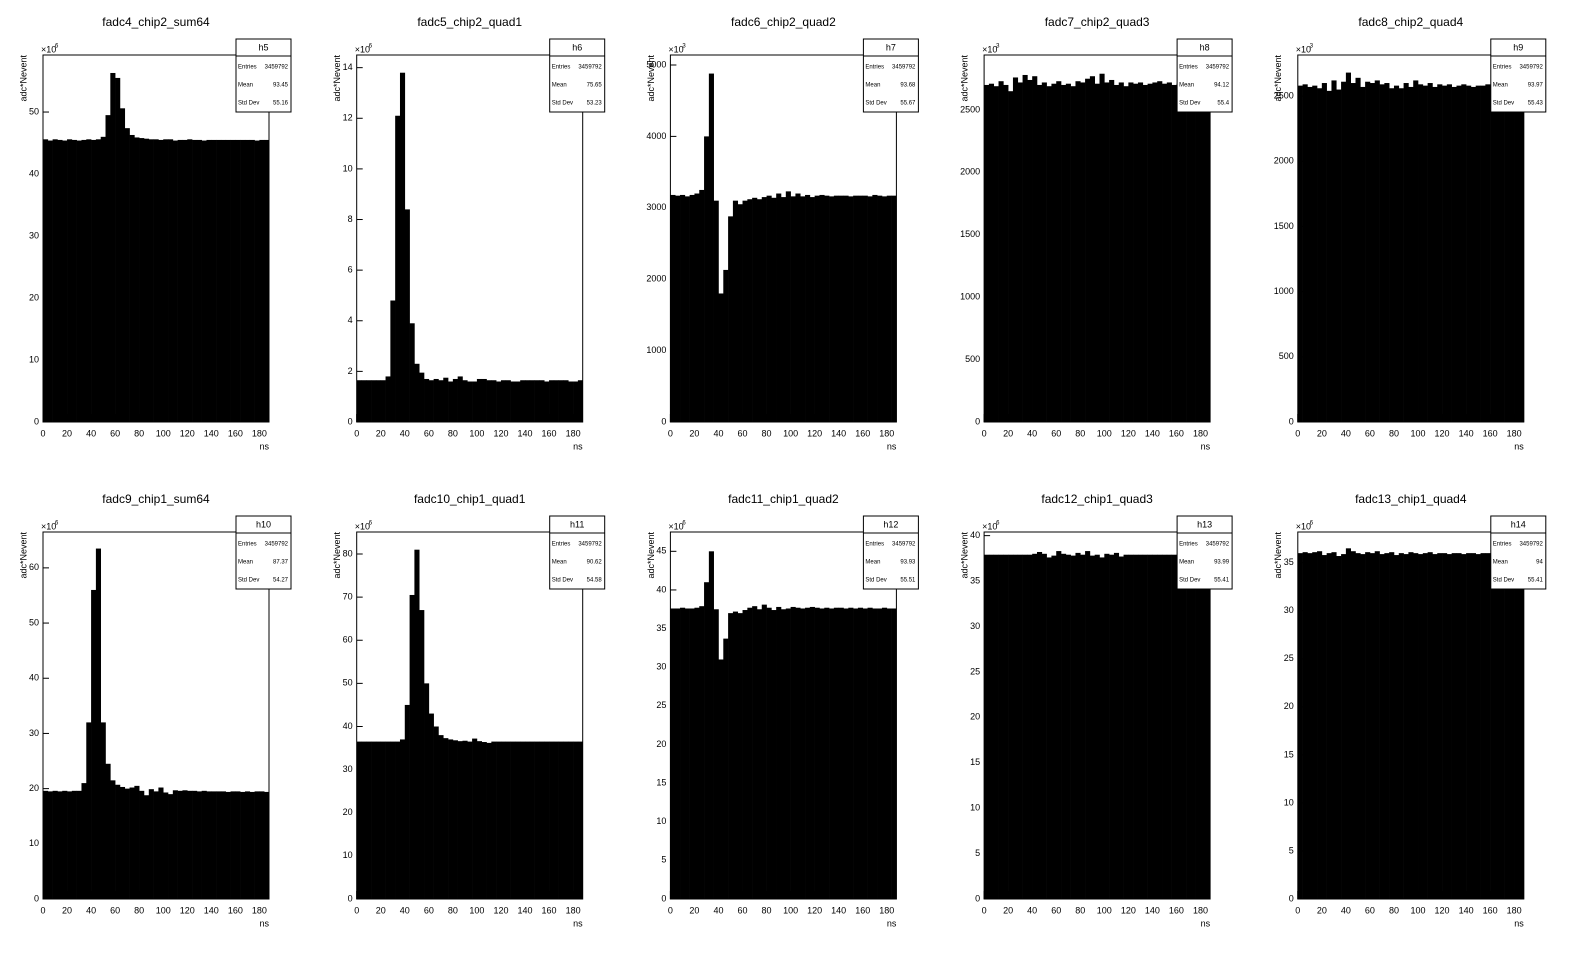  Describe the element at coordinates (975, 808) in the screenshot. I see `y-tick-label: 10` at that location.